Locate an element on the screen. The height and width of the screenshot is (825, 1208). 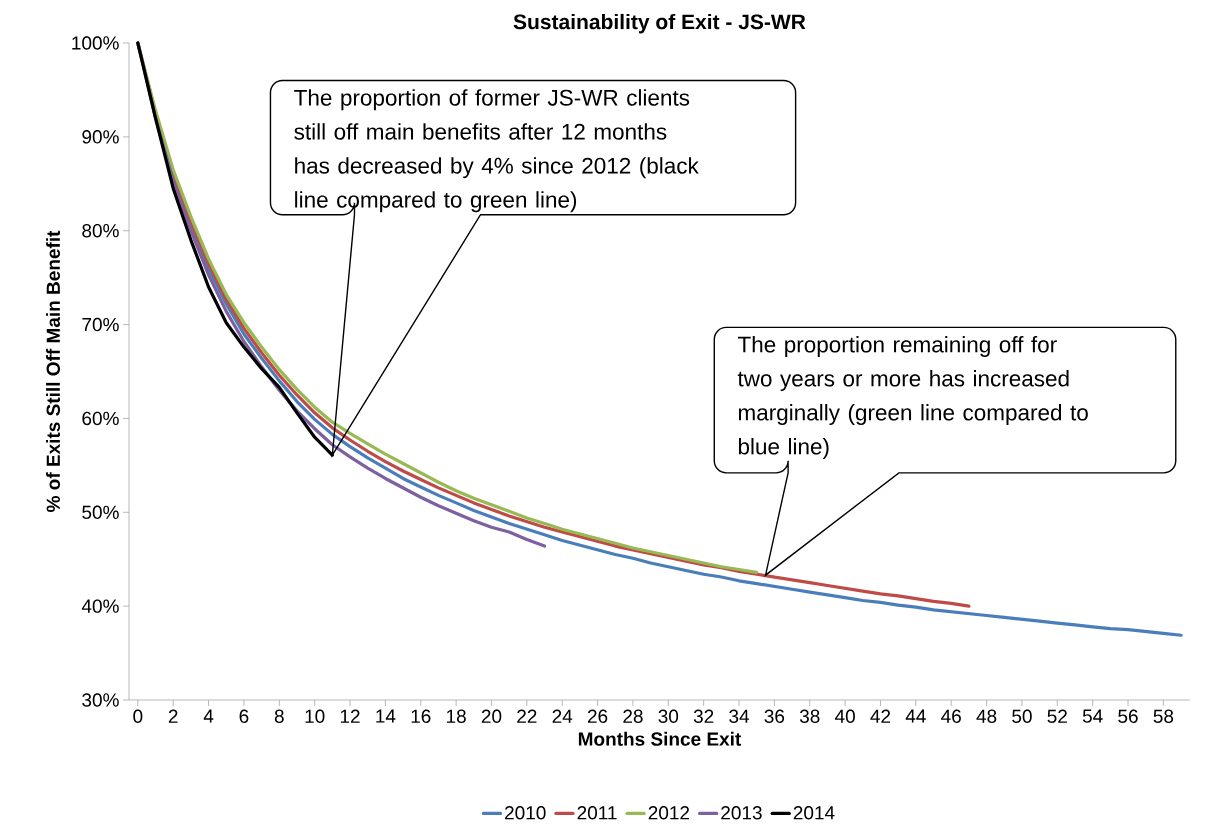
x-tick-label: 32 is located at coordinates (703, 716).